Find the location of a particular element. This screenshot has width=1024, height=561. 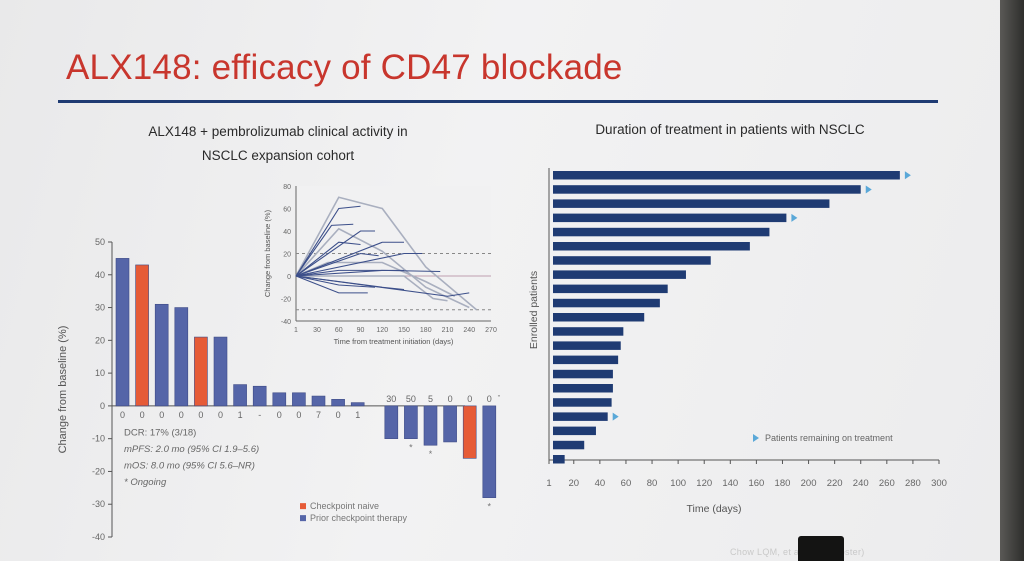

waterfall-y-tick-label: 0 is located at coordinates (102, 406).